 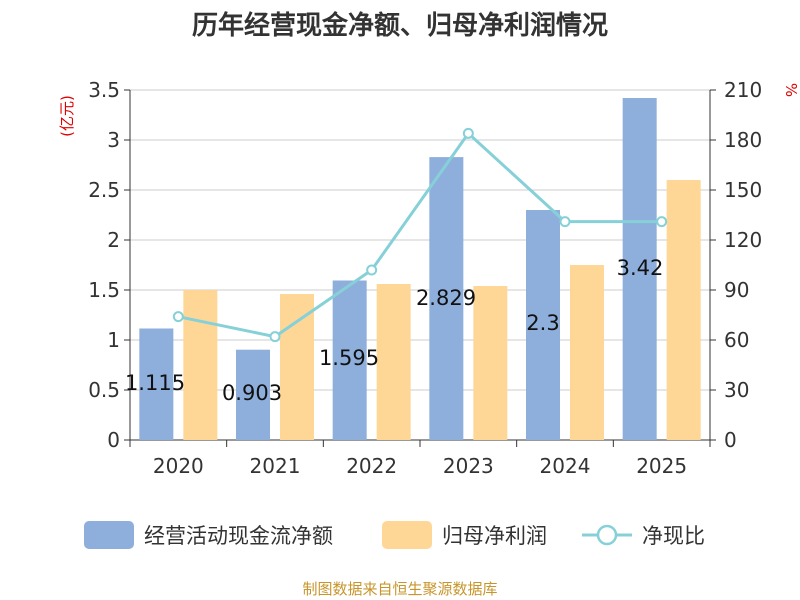 I want to click on x-tick-label: 2023, so click(x=468, y=466).